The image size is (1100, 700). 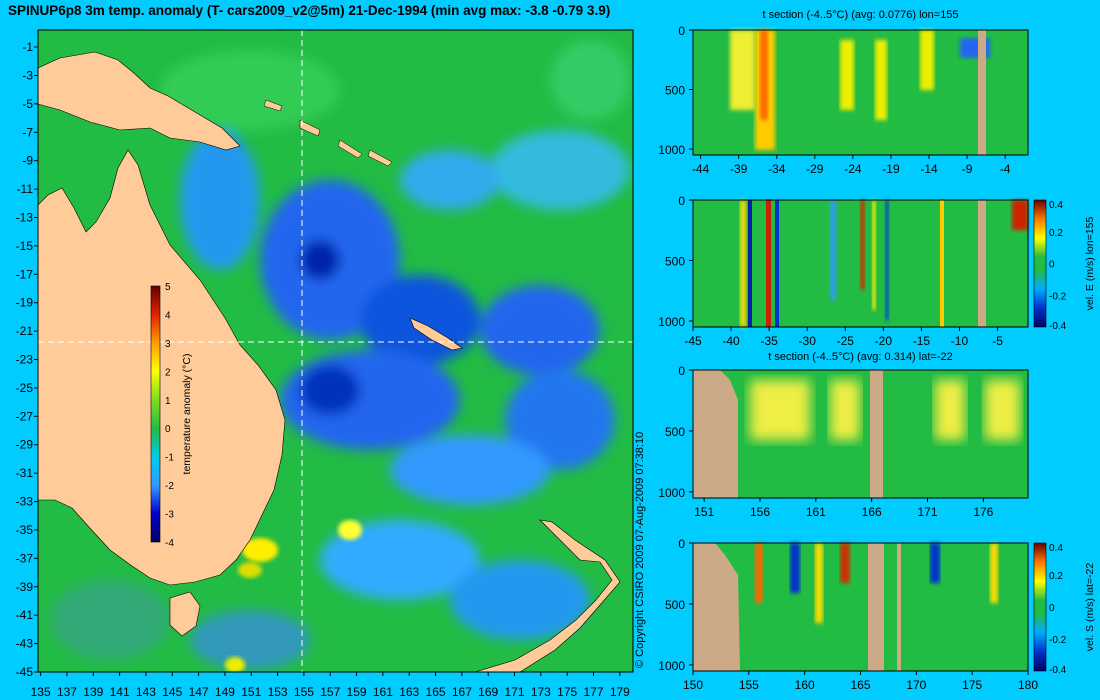 What do you see at coordinates (929, 169) in the screenshot?
I see `section-t-lon-x-tick-label: -14` at bounding box center [929, 169].